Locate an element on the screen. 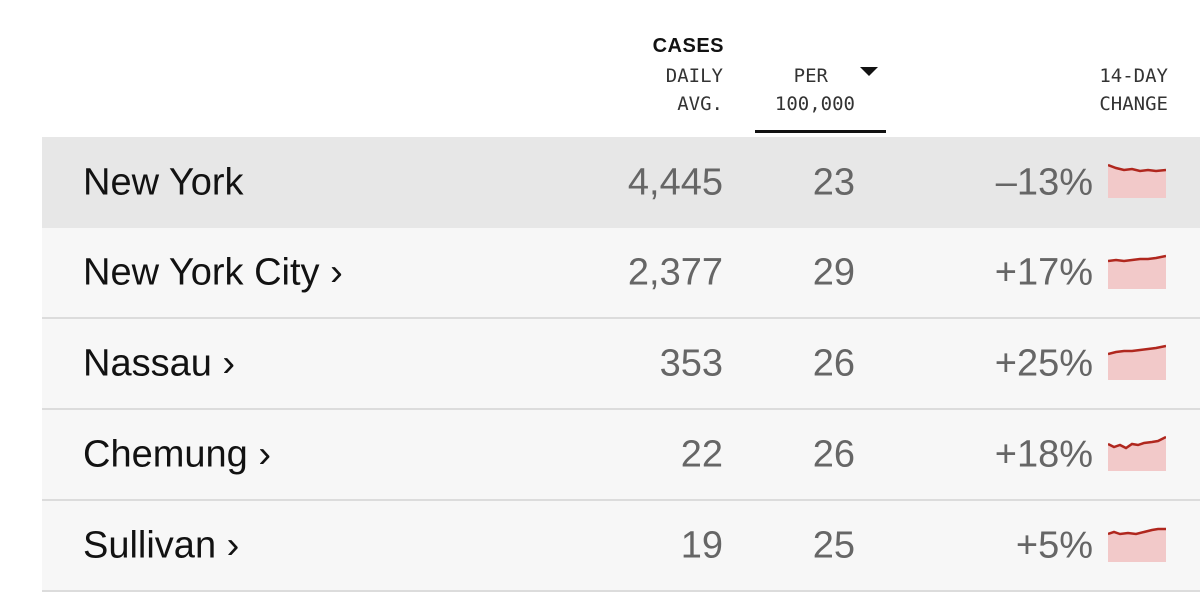  cases-header: CASES is located at coordinates (688, 46).